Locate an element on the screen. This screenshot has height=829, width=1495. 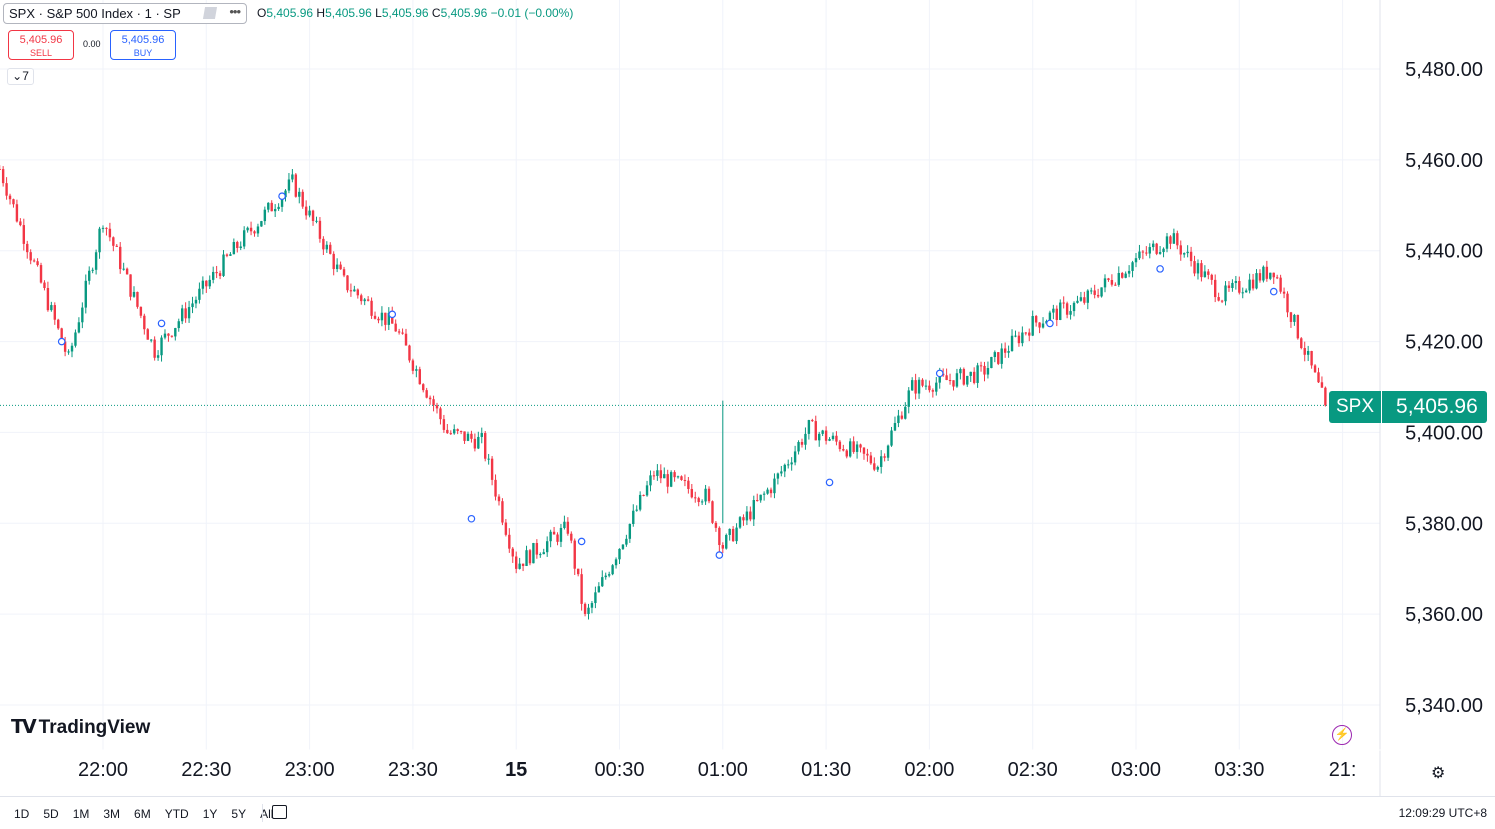
y-tick-label: 5,420.00 is located at coordinates (1444, 343).